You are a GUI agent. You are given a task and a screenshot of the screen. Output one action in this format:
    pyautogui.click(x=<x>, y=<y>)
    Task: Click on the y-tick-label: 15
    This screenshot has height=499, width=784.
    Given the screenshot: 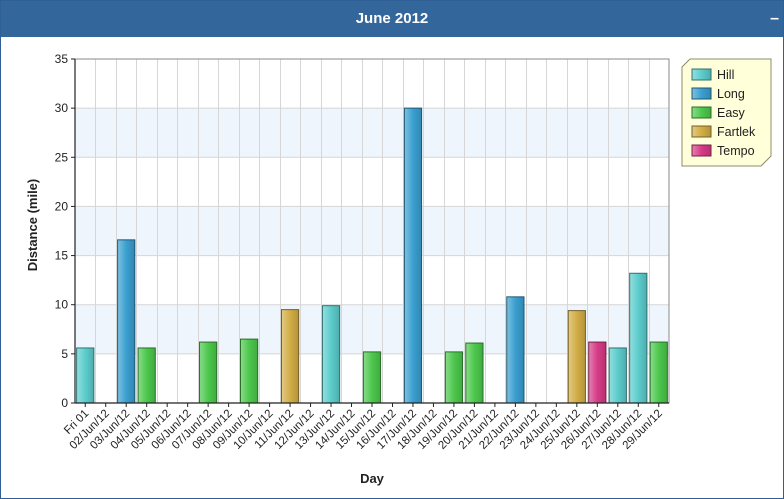 What is the action you would take?
    pyautogui.click(x=62, y=256)
    